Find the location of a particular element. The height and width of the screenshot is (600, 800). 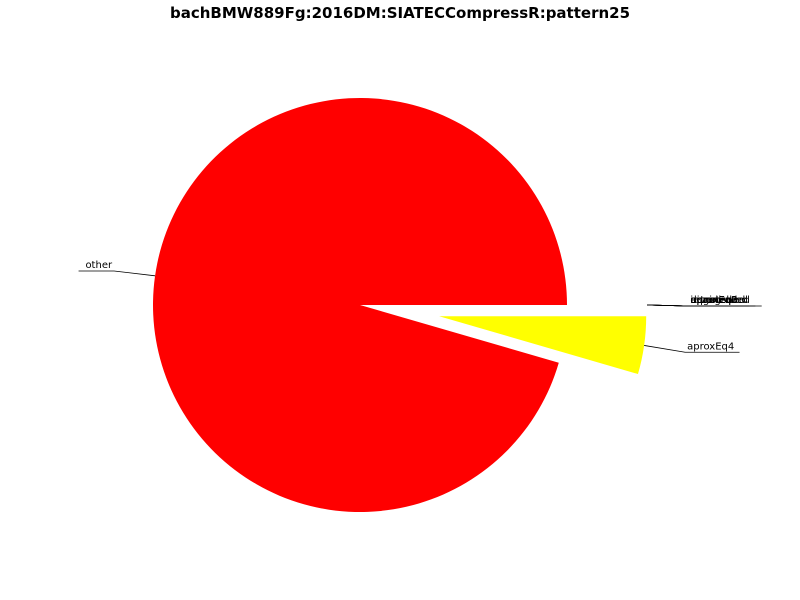

pie-label-aproxeq2: aproxEq2 is located at coordinates (713, 300).